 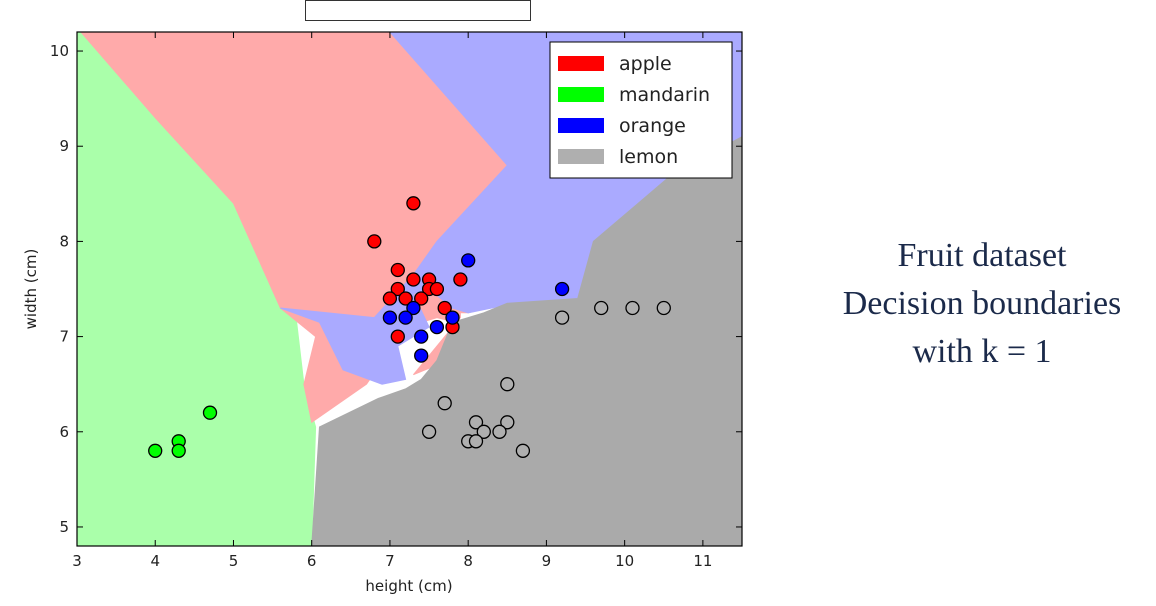 What do you see at coordinates (77, 561) in the screenshot?
I see `x-tick-label: 3` at bounding box center [77, 561].